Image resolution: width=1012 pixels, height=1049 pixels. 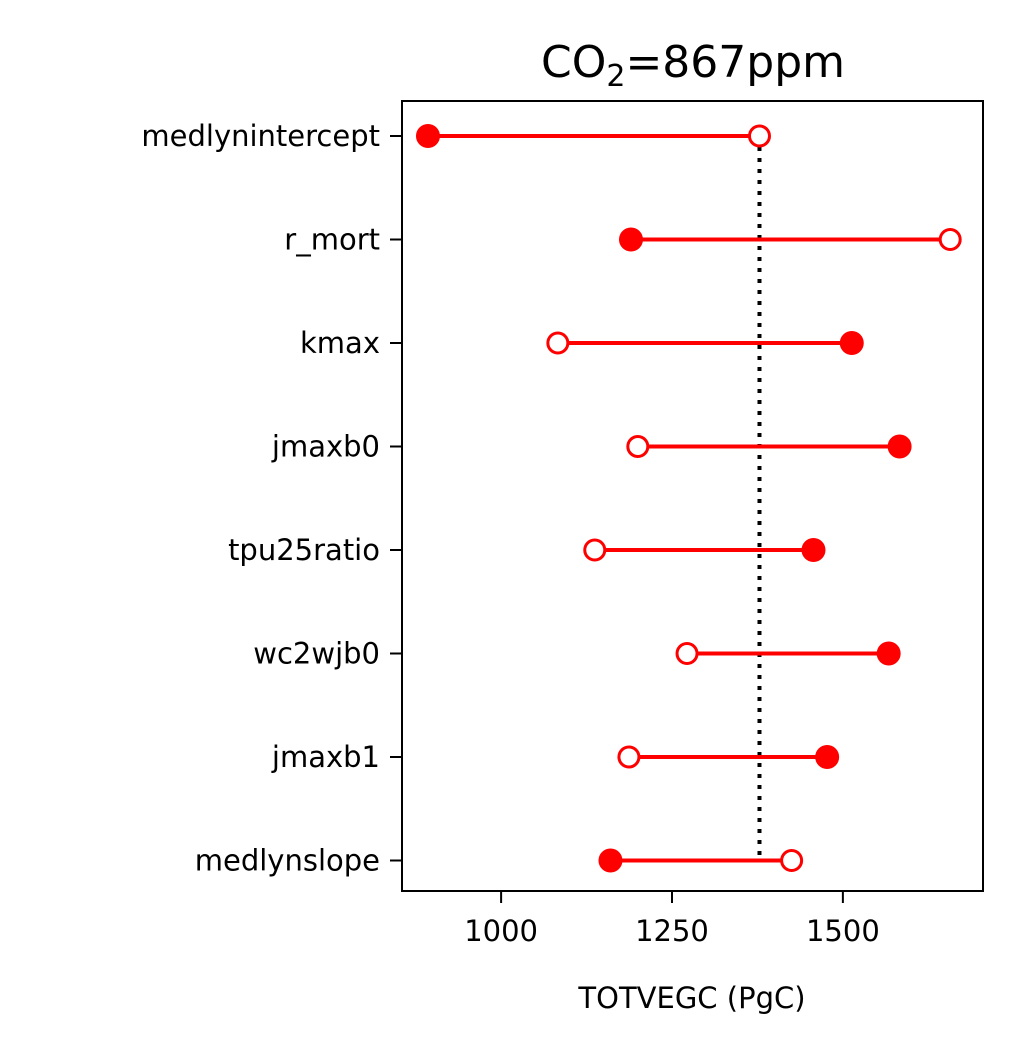 I want to click on y-tick-label: tpu25ratio, so click(x=304, y=550).